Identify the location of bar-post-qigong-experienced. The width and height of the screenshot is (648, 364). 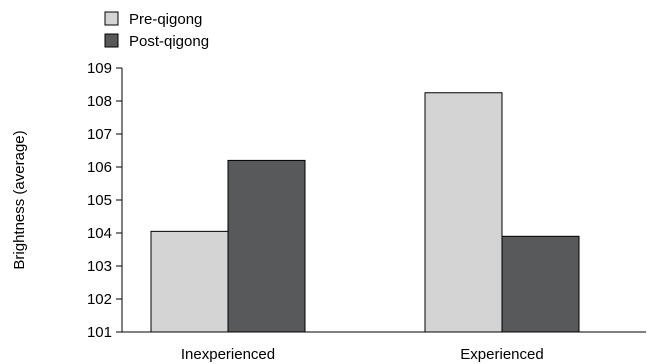
(540, 284).